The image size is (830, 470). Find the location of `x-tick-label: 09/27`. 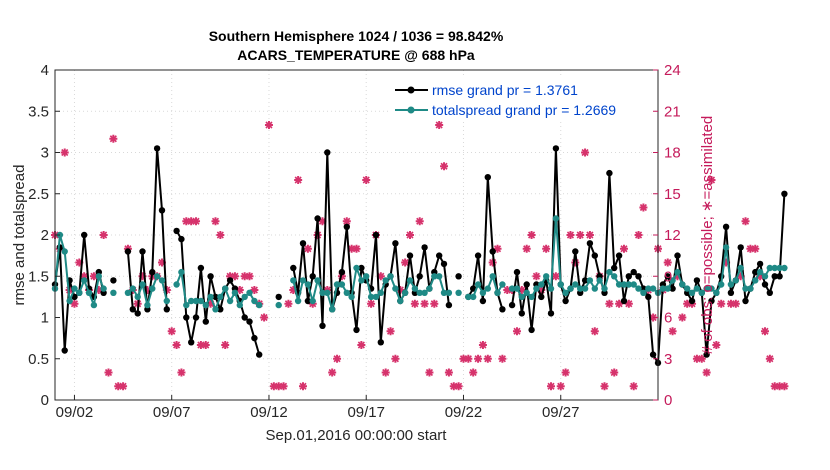

x-tick-label: 09/27 is located at coordinates (561, 412).